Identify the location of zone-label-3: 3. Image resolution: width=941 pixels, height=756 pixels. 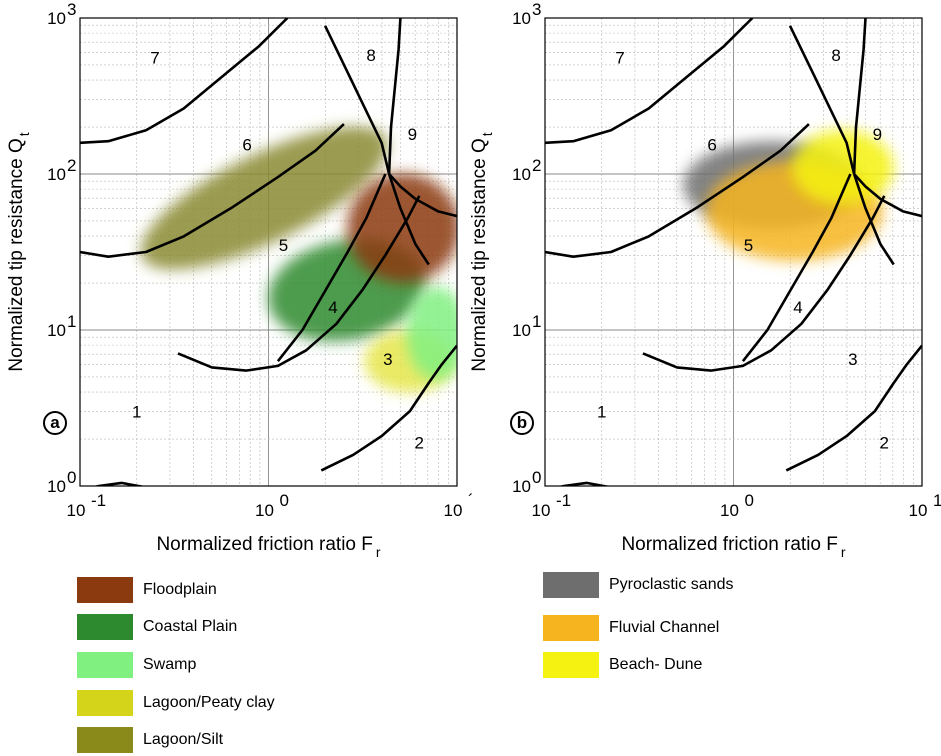
(852, 359).